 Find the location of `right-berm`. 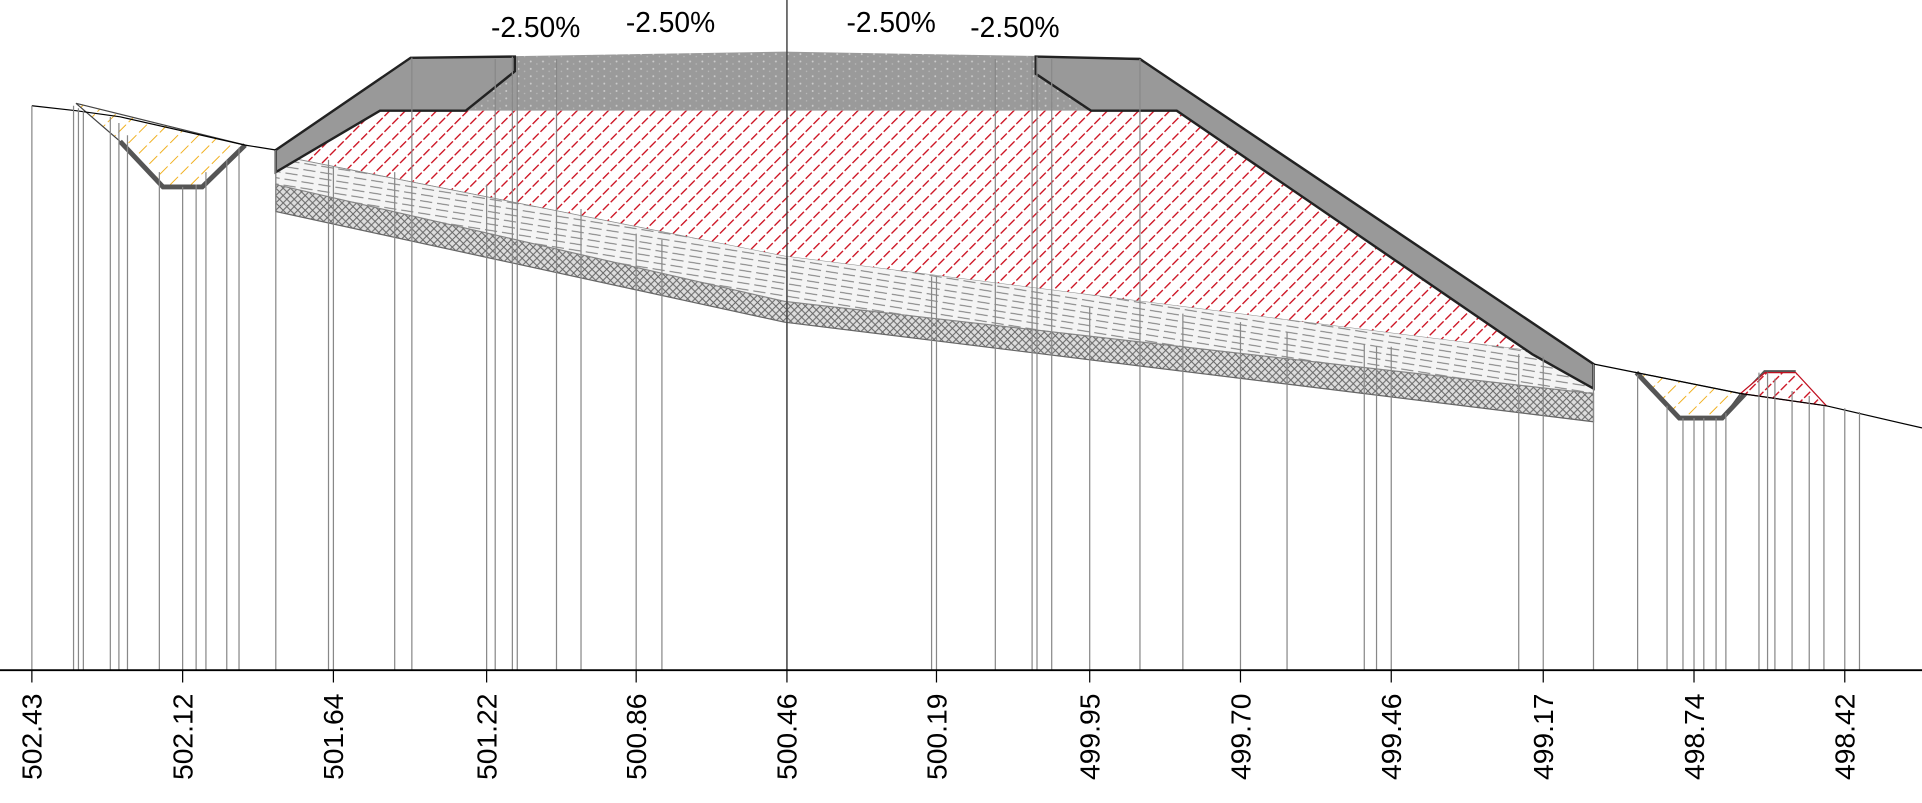

right-berm is located at coordinates (1784, 389).